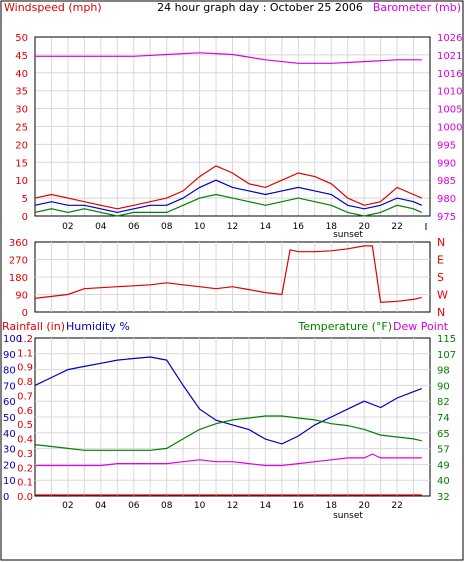  I want to click on direction-tick-label: 90, so click(21, 296).